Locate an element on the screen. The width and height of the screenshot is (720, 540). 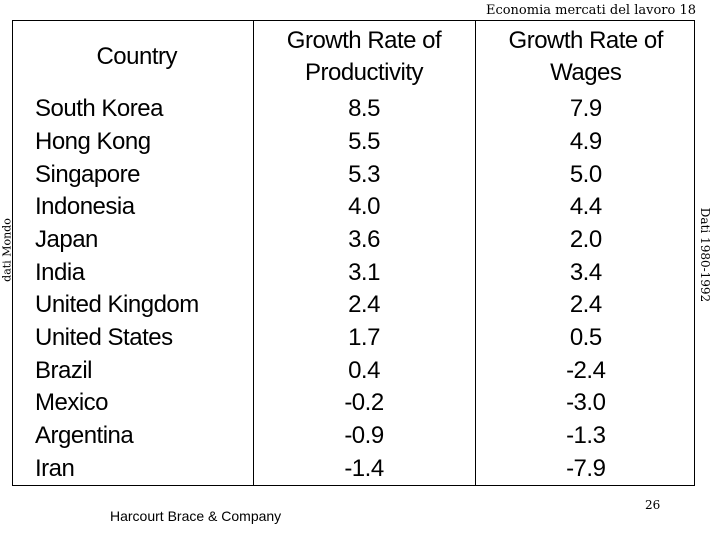
side-label-right: Dati 1980-1992 is located at coordinates (705, 255).